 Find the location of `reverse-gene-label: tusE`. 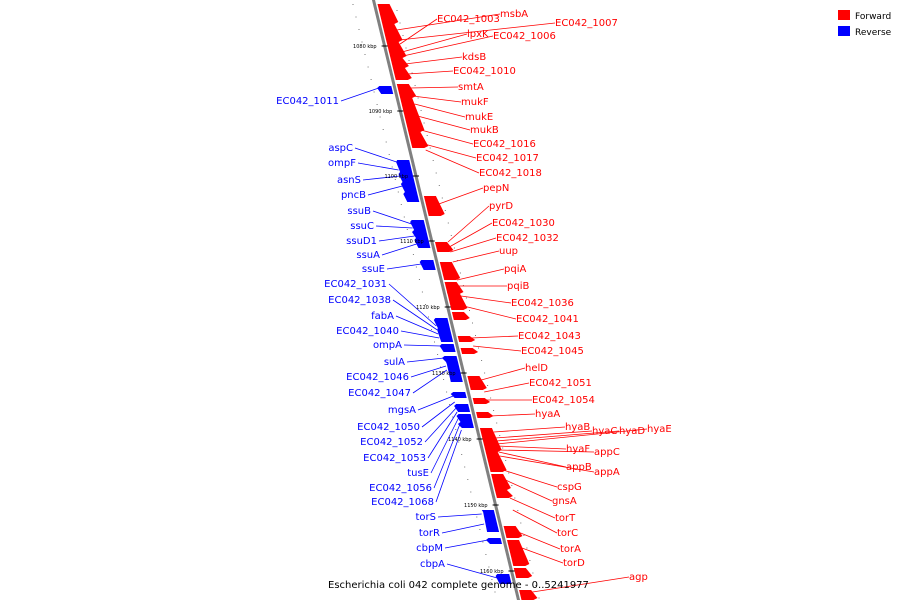

reverse-gene-label: tusE is located at coordinates (418, 473).